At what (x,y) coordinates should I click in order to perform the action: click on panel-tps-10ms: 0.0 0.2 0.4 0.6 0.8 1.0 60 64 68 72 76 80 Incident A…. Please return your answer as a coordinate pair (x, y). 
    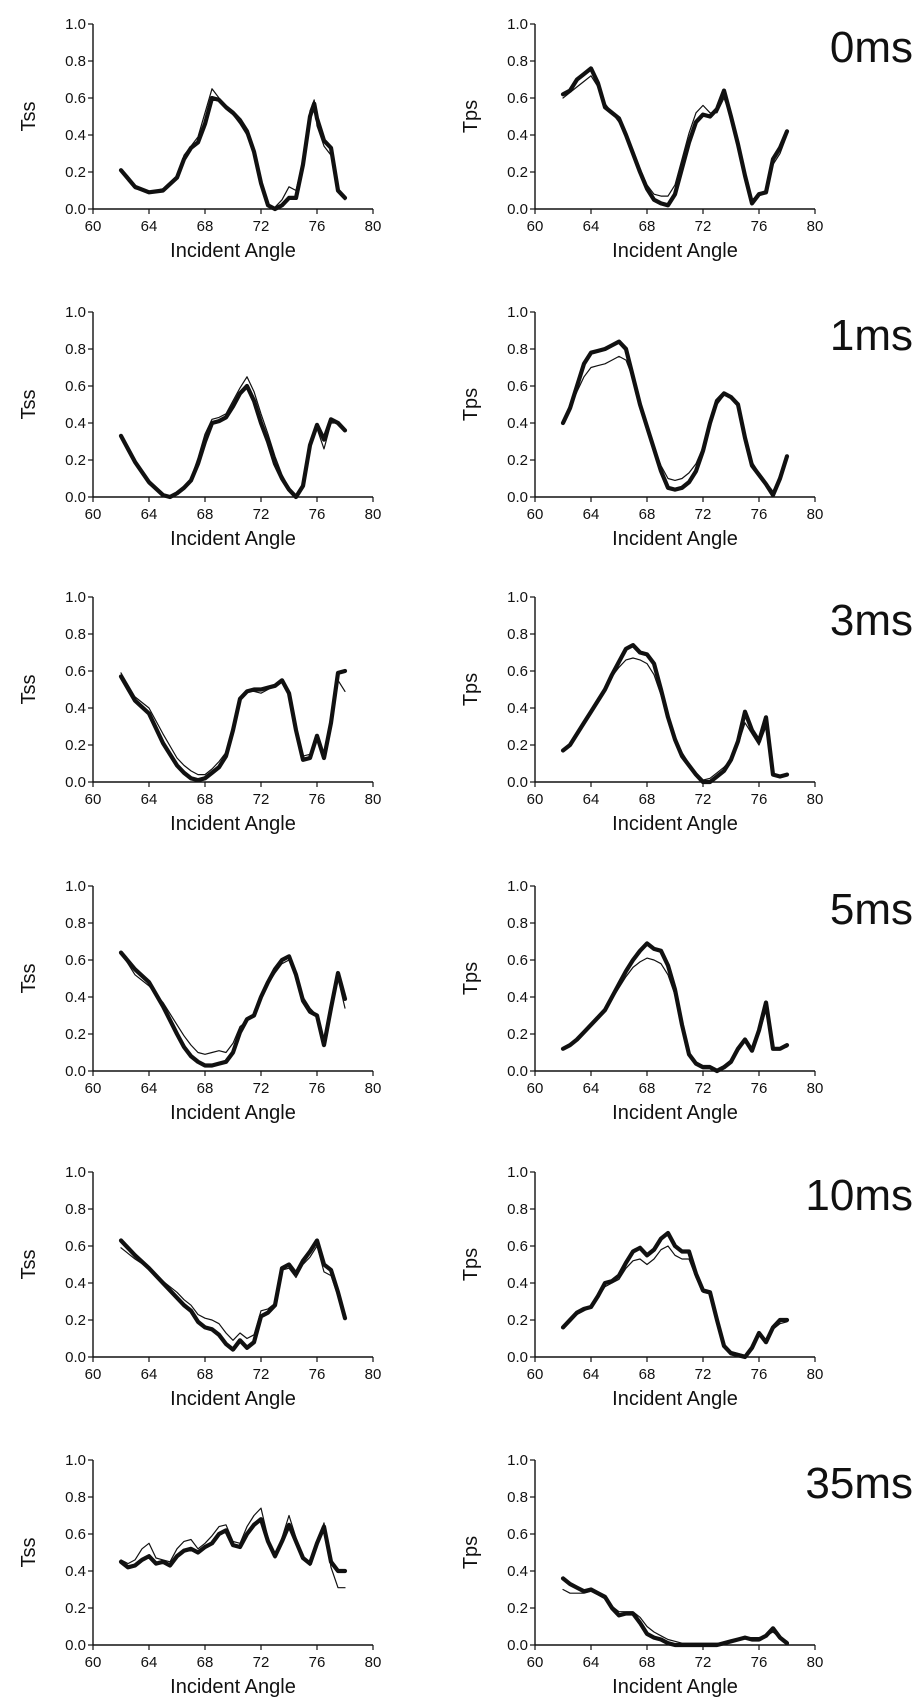
    Looking at the image, I should click on (686, 1287).